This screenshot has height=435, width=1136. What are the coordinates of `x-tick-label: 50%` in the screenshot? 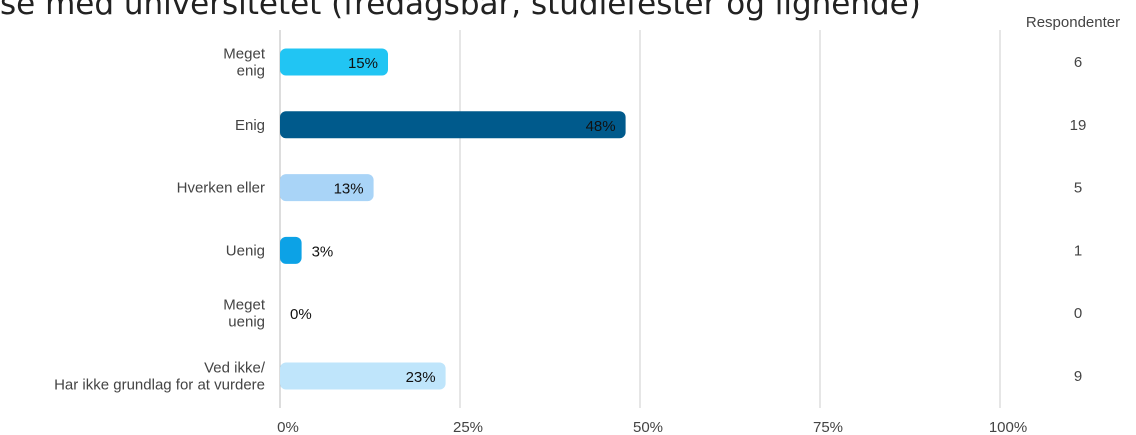 It's located at (648, 427).